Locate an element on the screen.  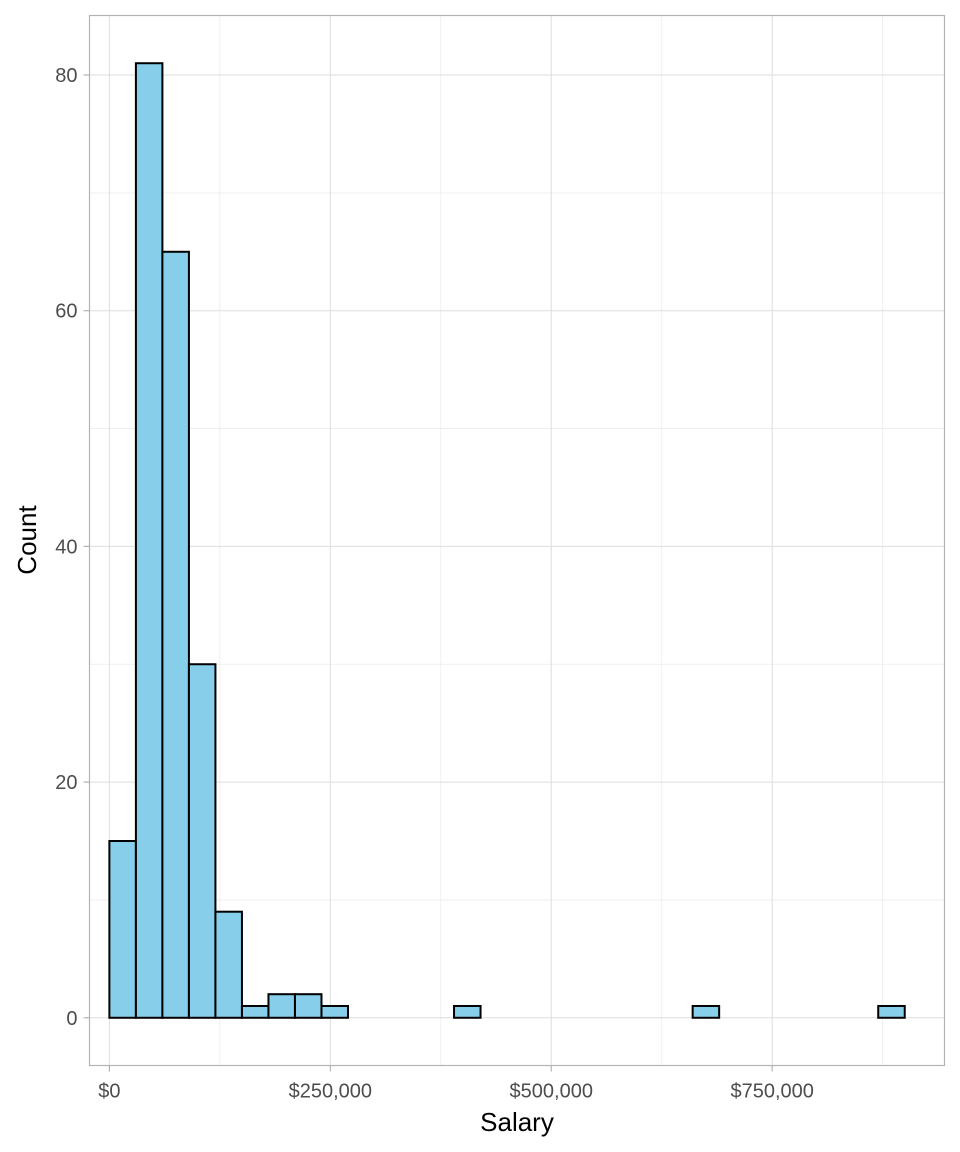
x-tick-label: $0 is located at coordinates (109, 1092).